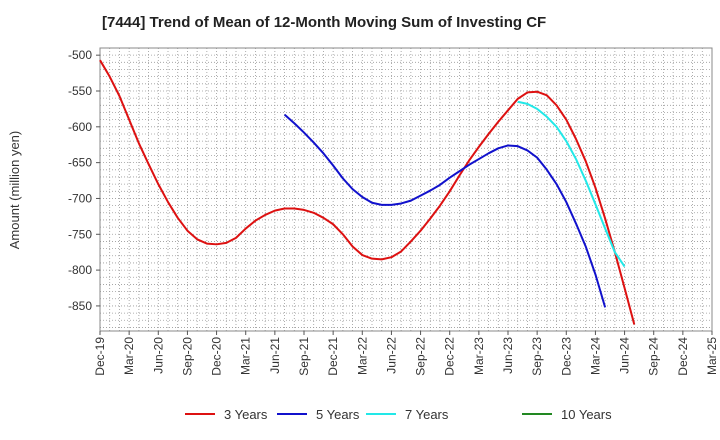 This screenshot has height=440, width=720. What do you see at coordinates (362, 356) in the screenshot?
I see `x-tick-label: Mar-22` at bounding box center [362, 356].